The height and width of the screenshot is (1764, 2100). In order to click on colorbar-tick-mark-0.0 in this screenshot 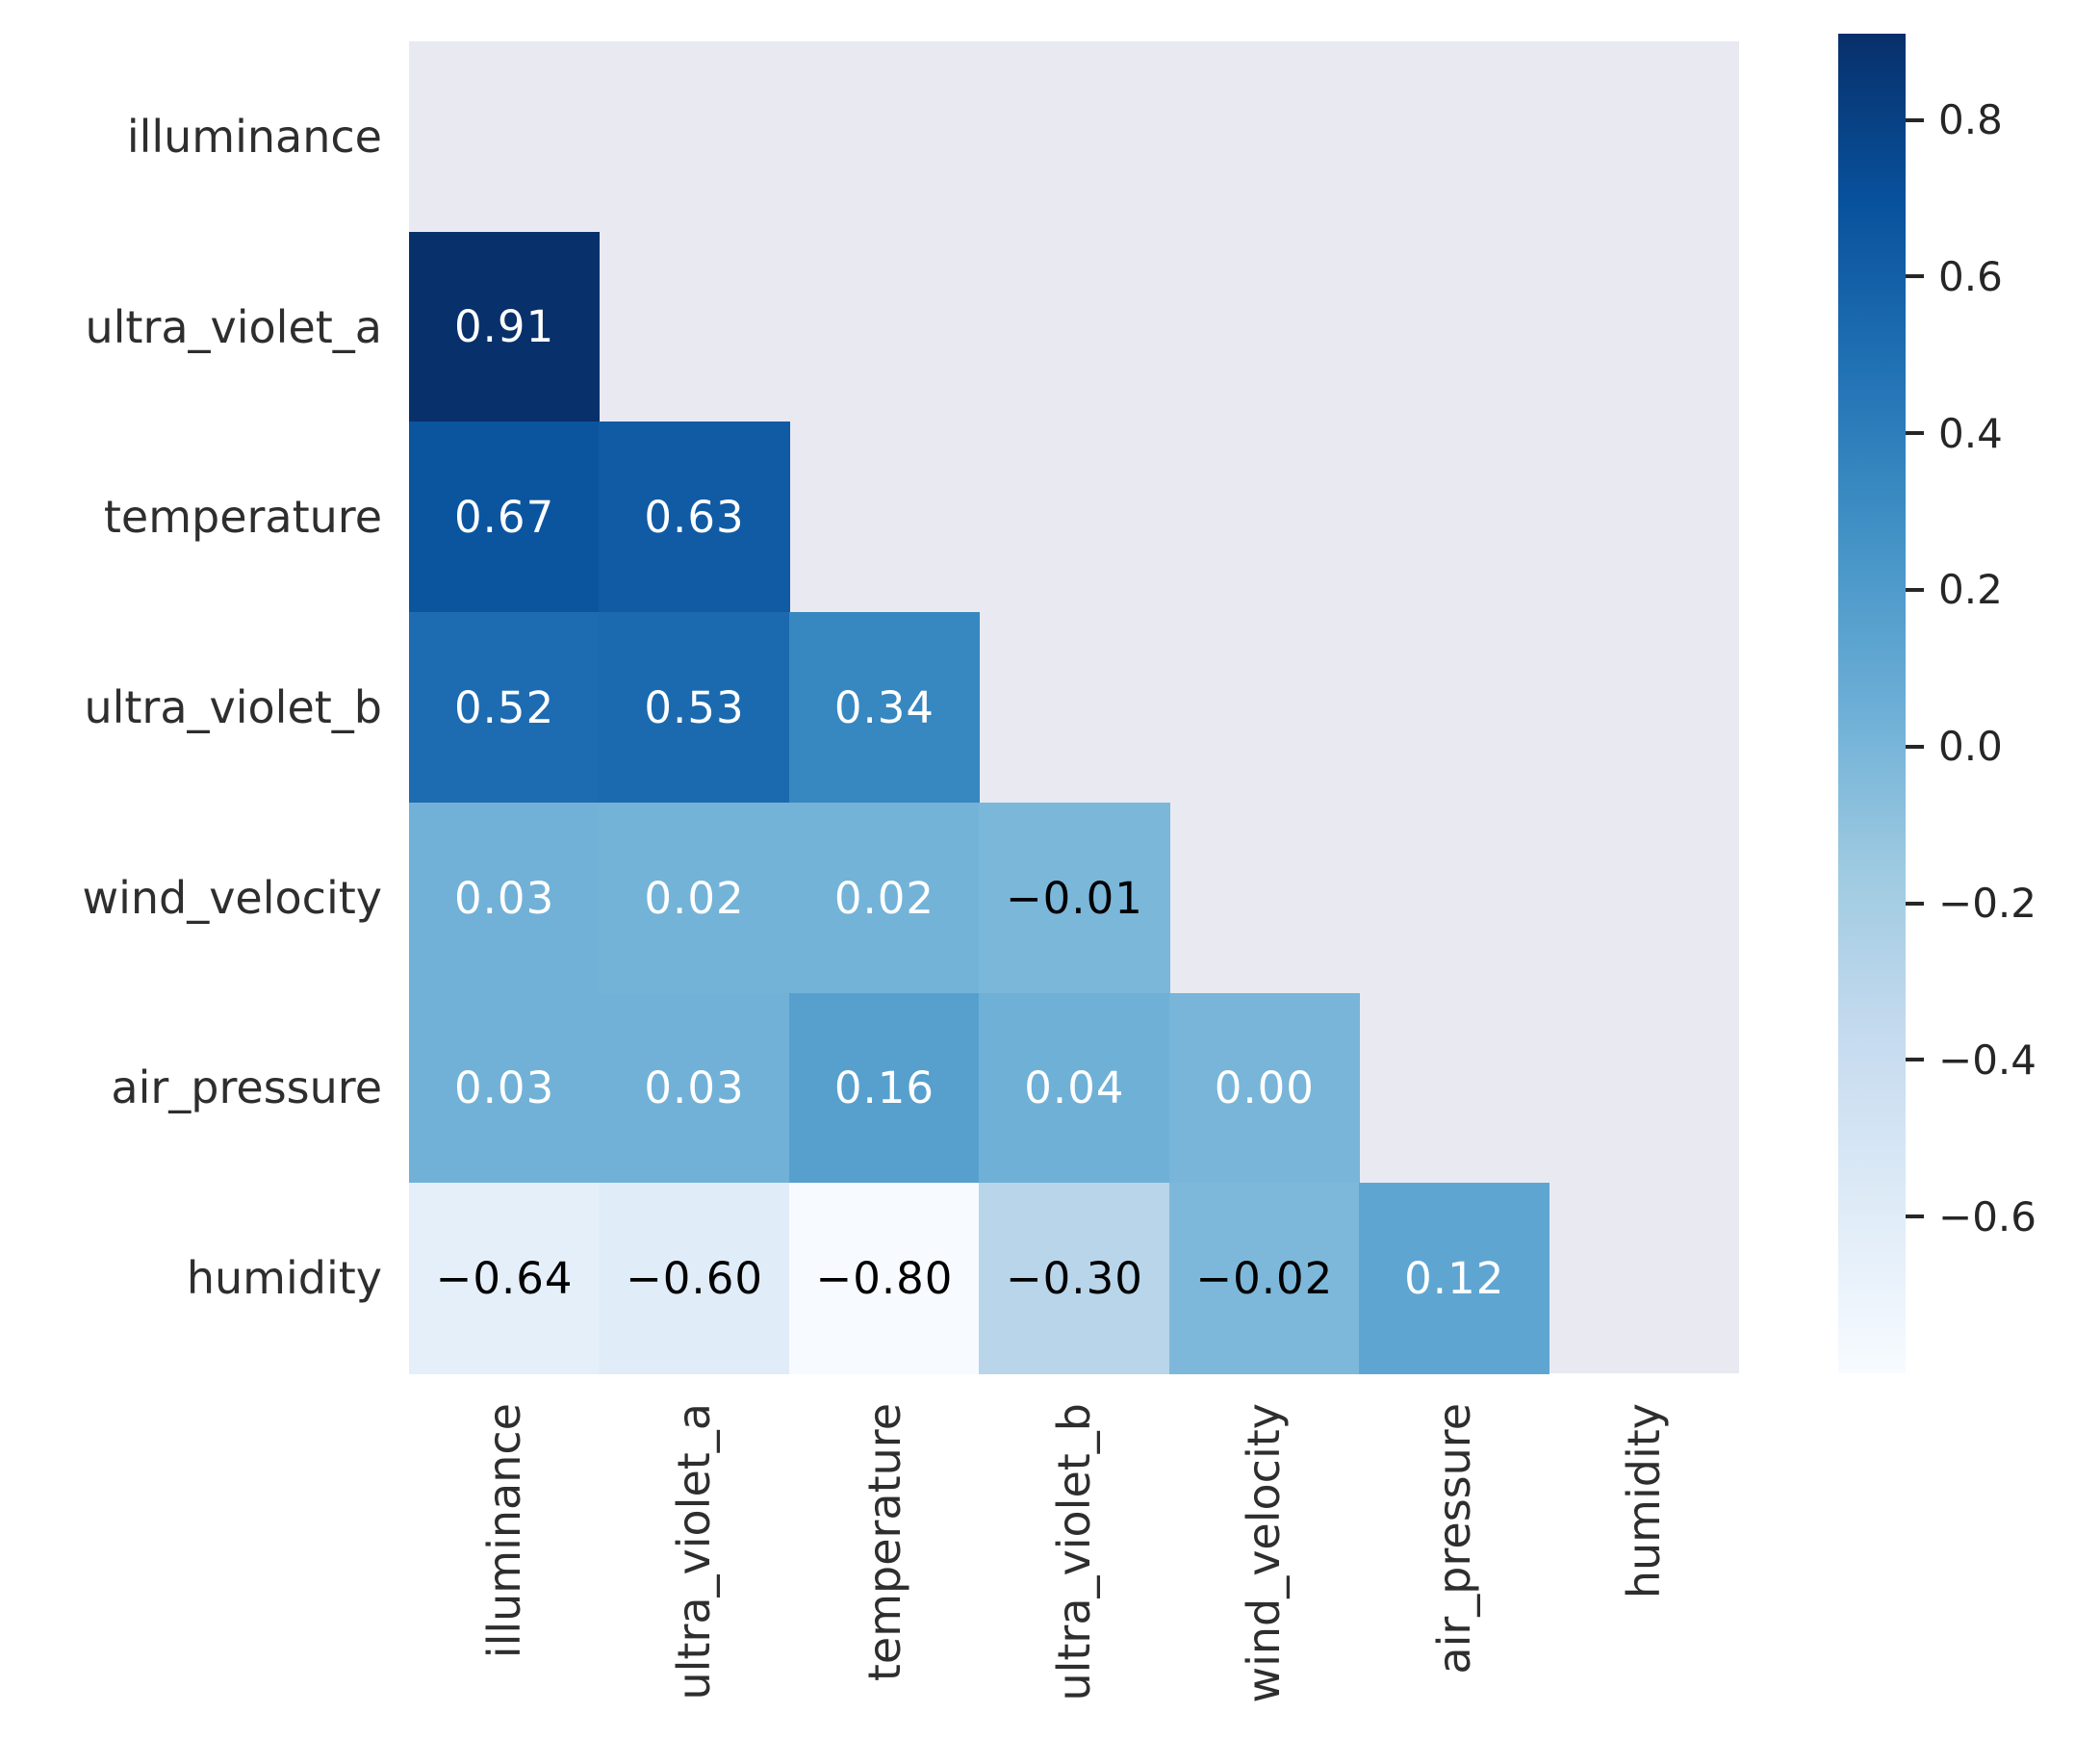, I will do `click(1915, 746)`.